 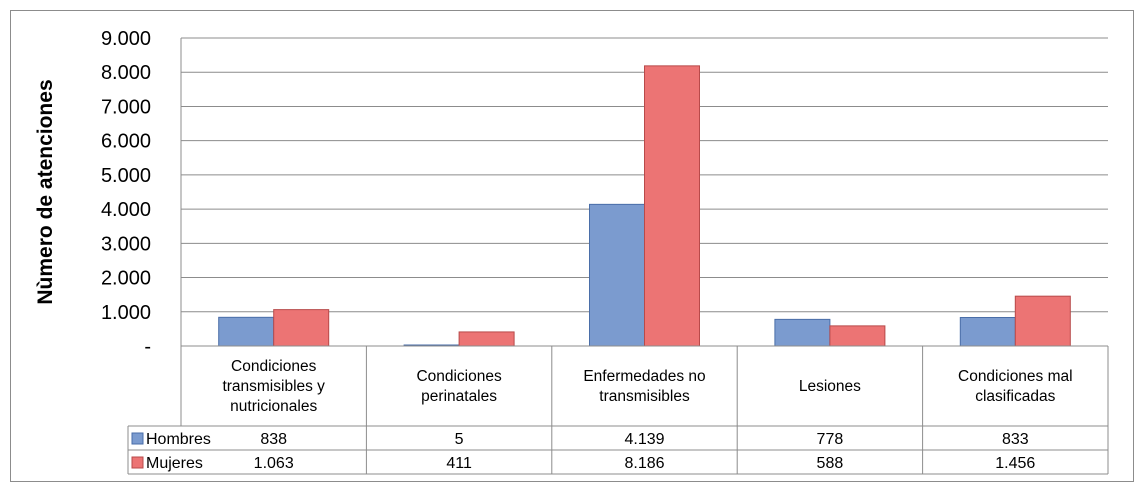 I want to click on category-label-2-line-1: transmisibles, so click(x=644, y=396).